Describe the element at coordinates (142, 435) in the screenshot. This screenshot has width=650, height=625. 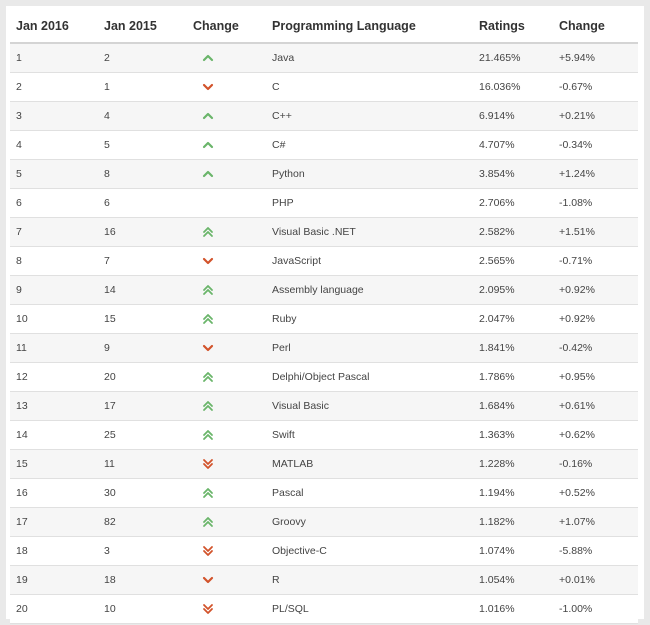
I see `rank-2015: 25` at that location.